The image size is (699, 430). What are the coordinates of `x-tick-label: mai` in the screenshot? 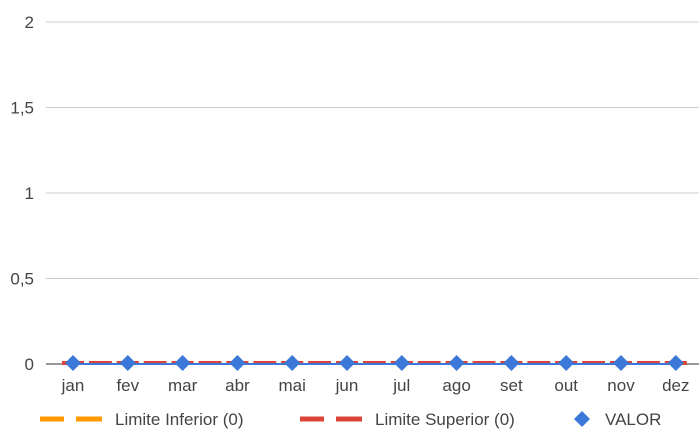 It's located at (291, 385).